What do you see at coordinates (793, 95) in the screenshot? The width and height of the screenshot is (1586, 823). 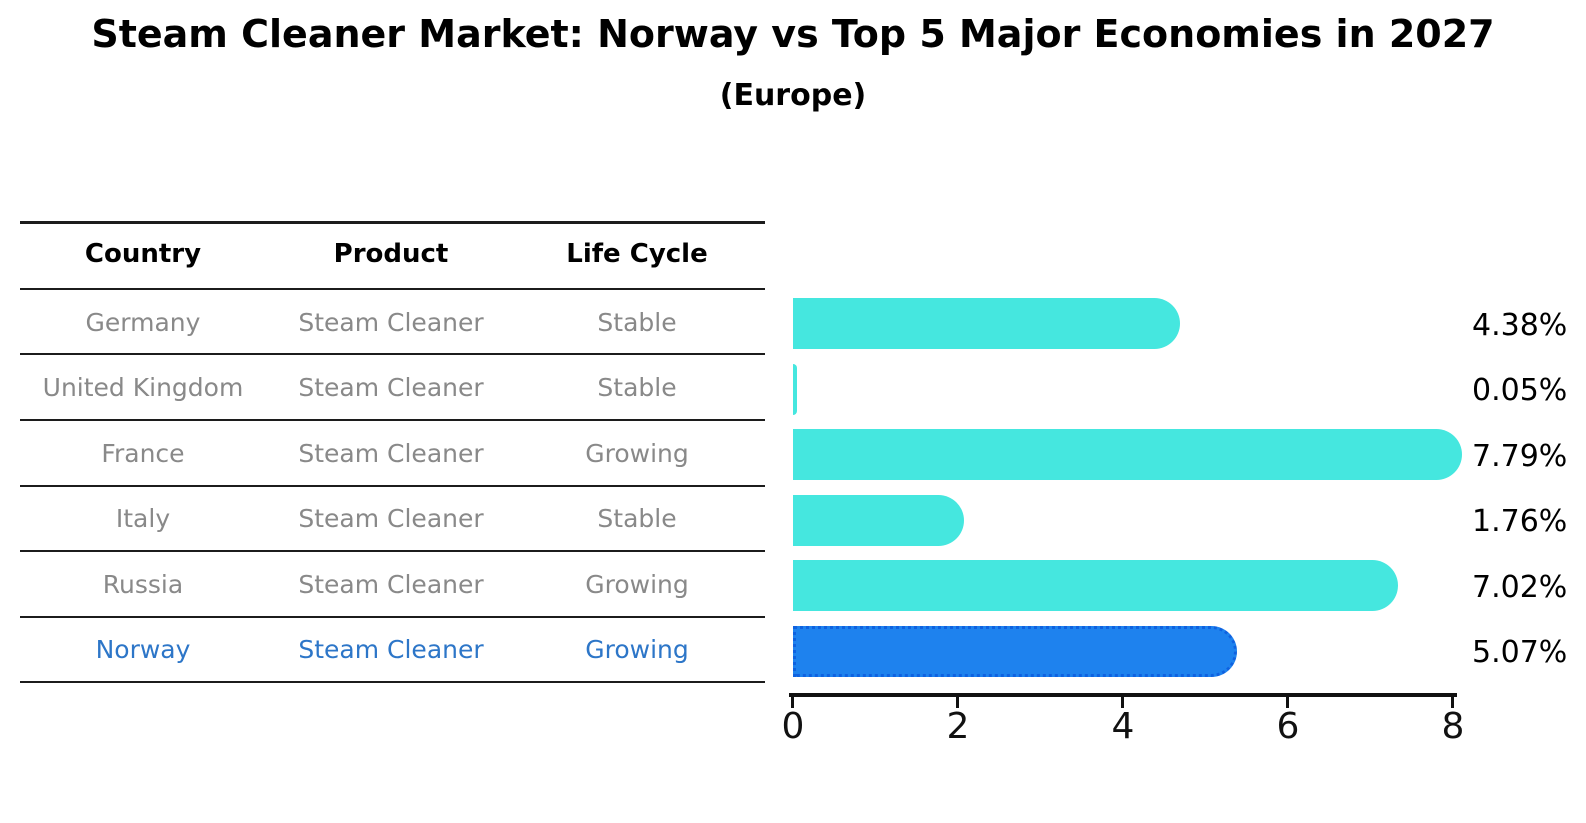 I see `page-subtitle: (Europe)` at bounding box center [793, 95].